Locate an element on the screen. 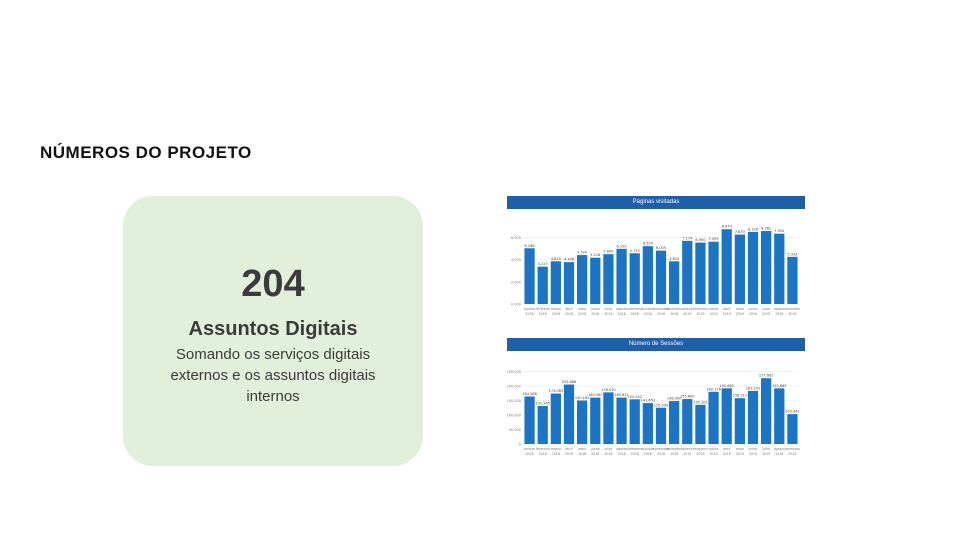  data-label: 125.000 is located at coordinates (661, 405).